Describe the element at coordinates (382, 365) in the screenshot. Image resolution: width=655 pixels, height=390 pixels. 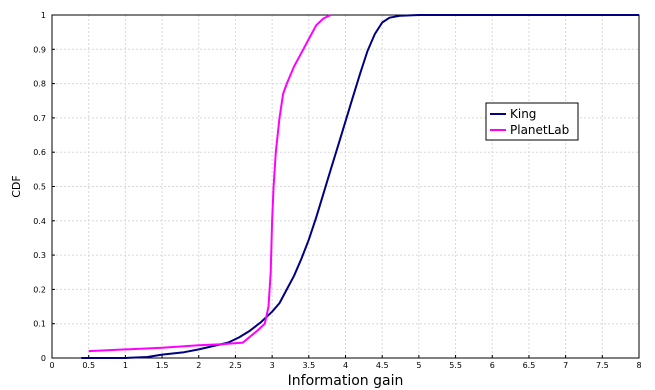
I see `x-tick-label: 4.5` at that location.